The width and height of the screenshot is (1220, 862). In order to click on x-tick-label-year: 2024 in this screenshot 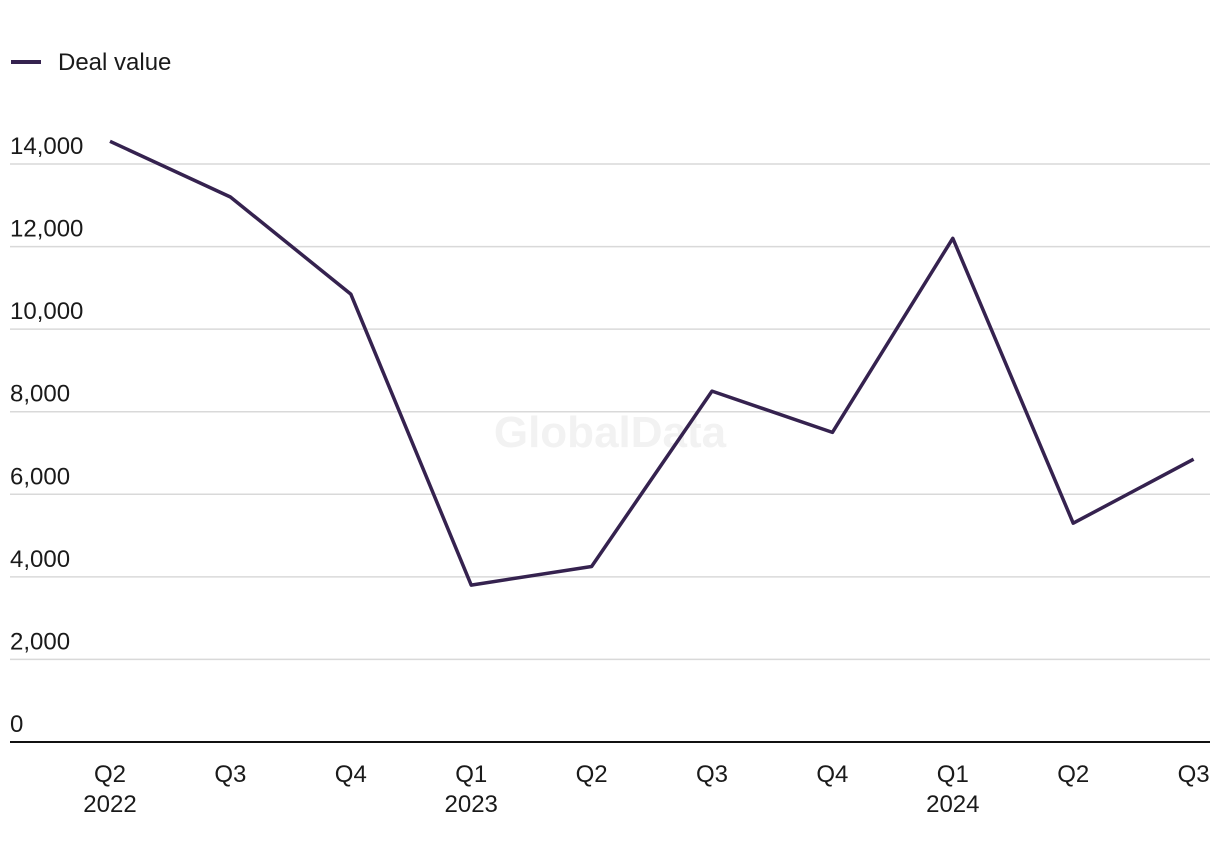, I will do `click(952, 804)`.